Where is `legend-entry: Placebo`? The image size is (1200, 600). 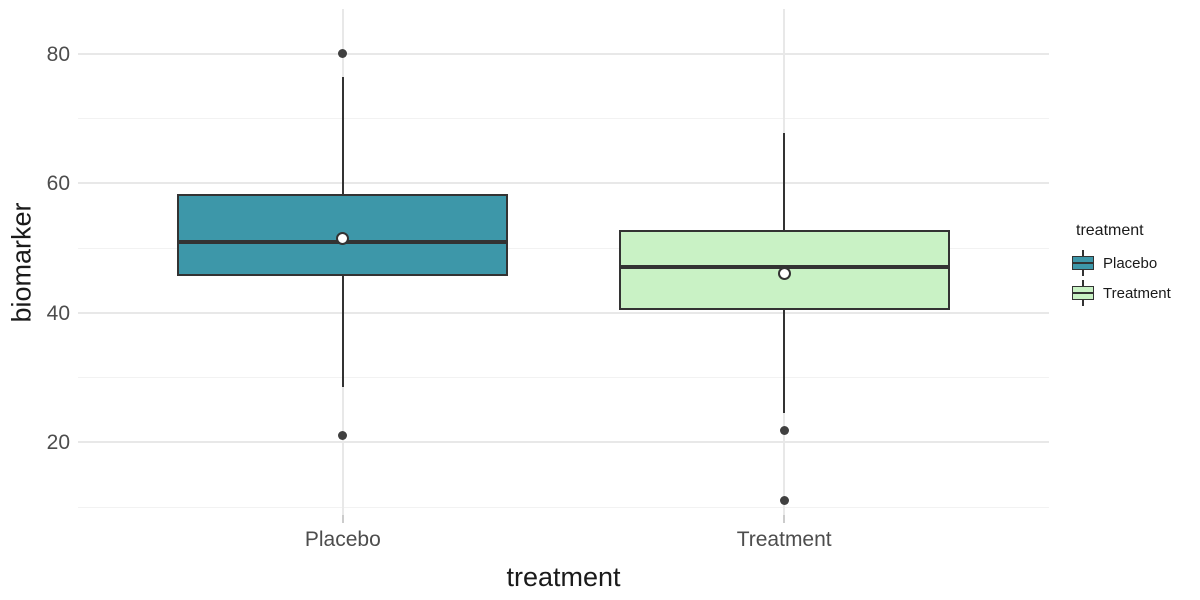
legend-entry: Placebo is located at coordinates (1121, 263).